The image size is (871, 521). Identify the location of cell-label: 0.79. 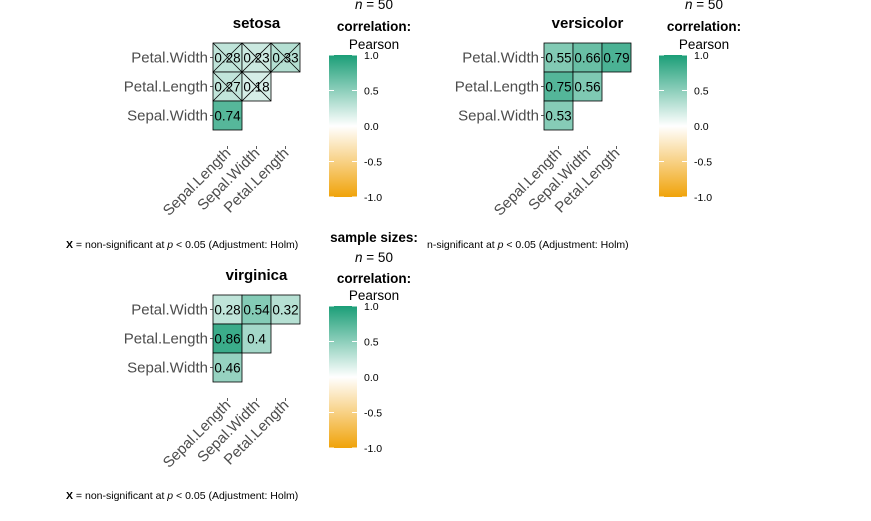
(616, 58).